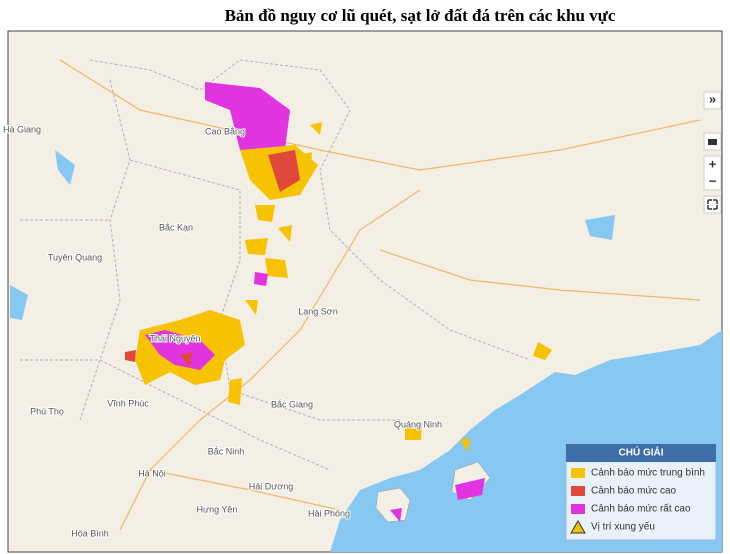 This screenshot has height=554, width=730. I want to click on place-label: Hà Giang, so click(22, 129).